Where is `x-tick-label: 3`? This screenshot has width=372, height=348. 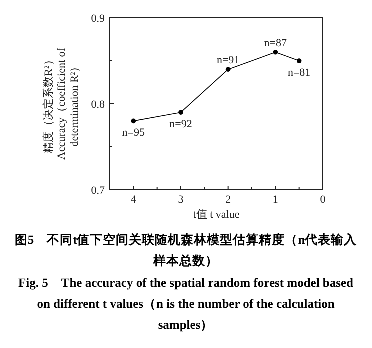
x-tick-label: 3 is located at coordinates (181, 200).